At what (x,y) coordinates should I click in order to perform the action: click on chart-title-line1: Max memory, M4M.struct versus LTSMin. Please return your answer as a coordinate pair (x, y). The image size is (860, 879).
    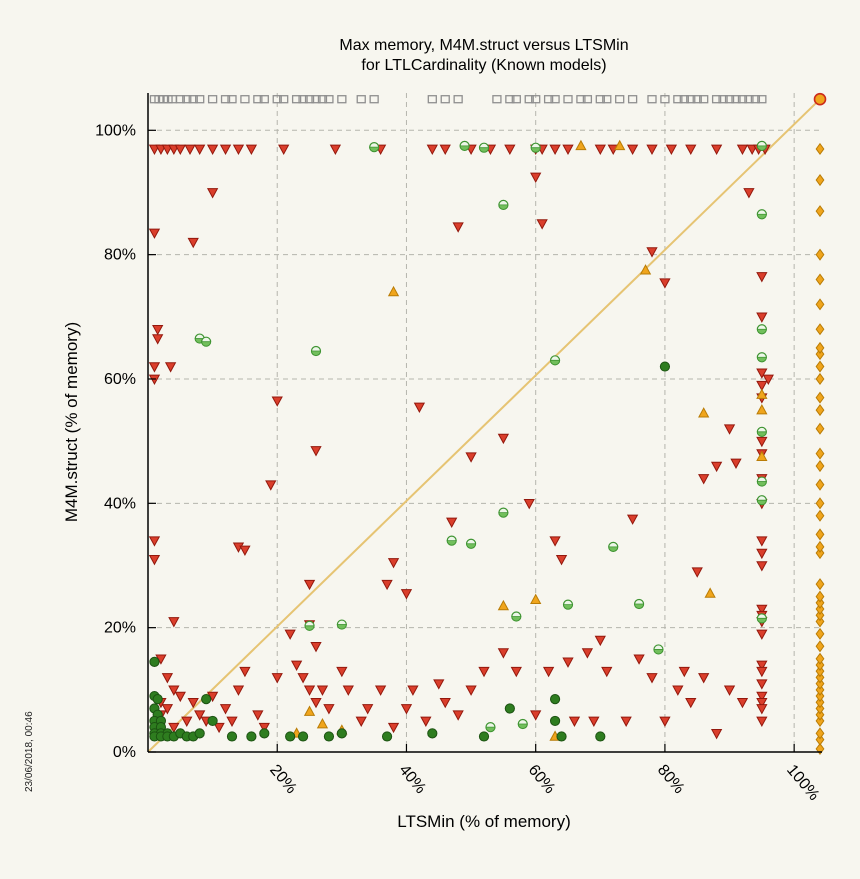
    Looking at the image, I should click on (484, 45).